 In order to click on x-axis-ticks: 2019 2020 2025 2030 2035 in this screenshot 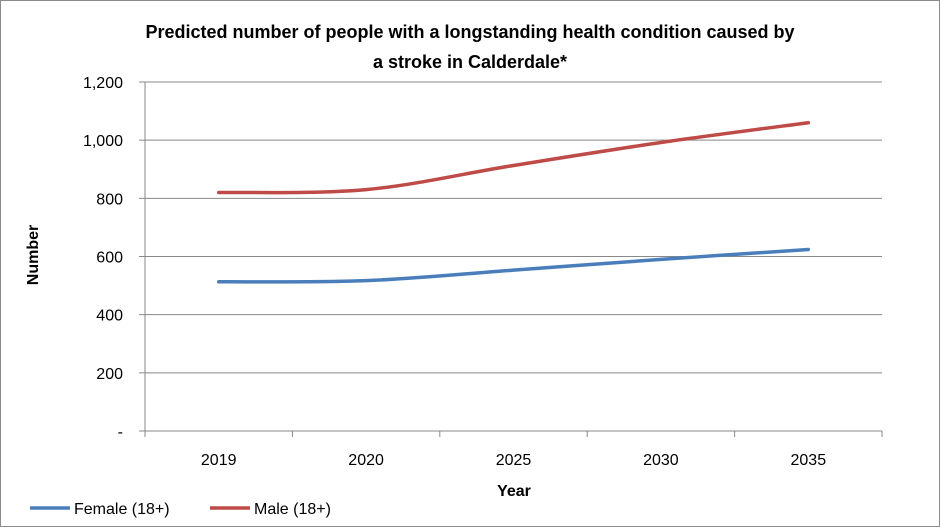, I will do `click(513, 450)`.